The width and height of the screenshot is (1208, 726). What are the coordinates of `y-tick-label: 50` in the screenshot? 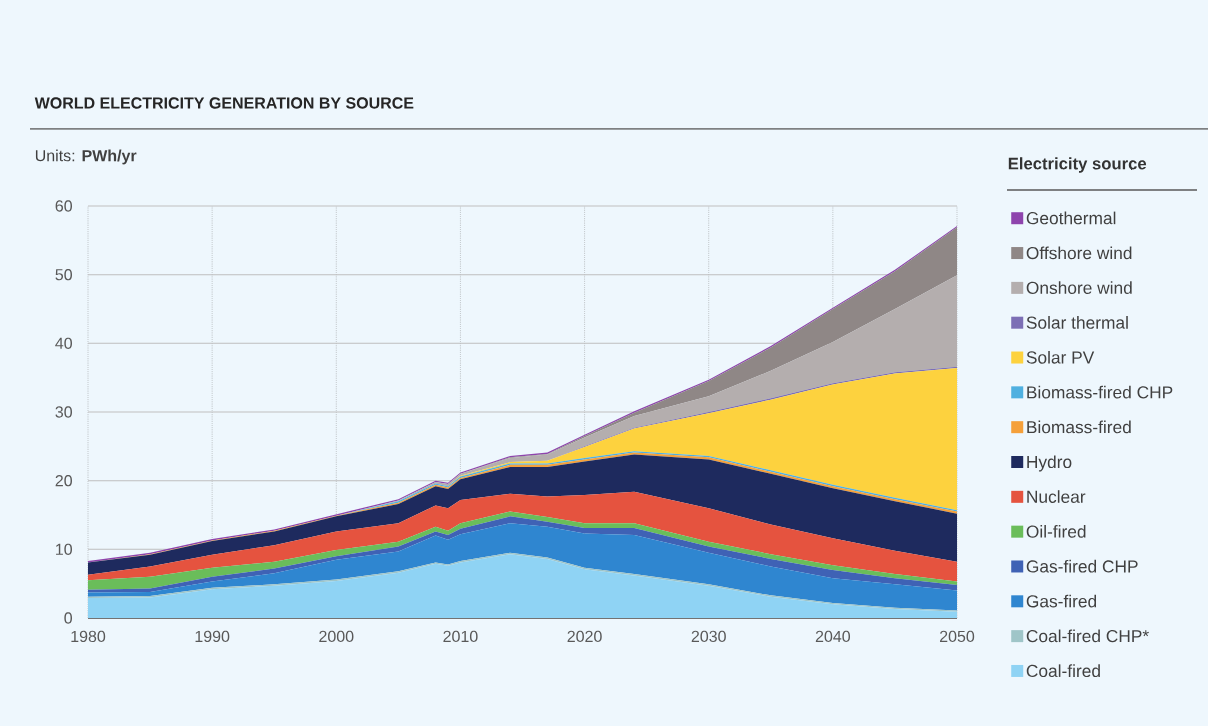 It's located at (63, 275).